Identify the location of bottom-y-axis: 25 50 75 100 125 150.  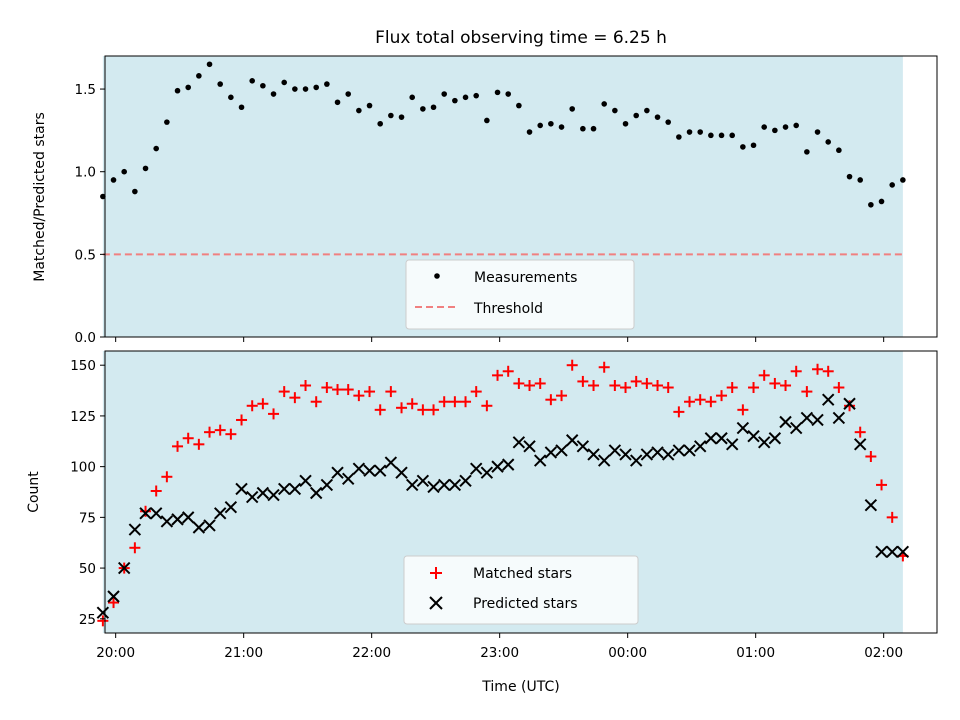
(87, 493).